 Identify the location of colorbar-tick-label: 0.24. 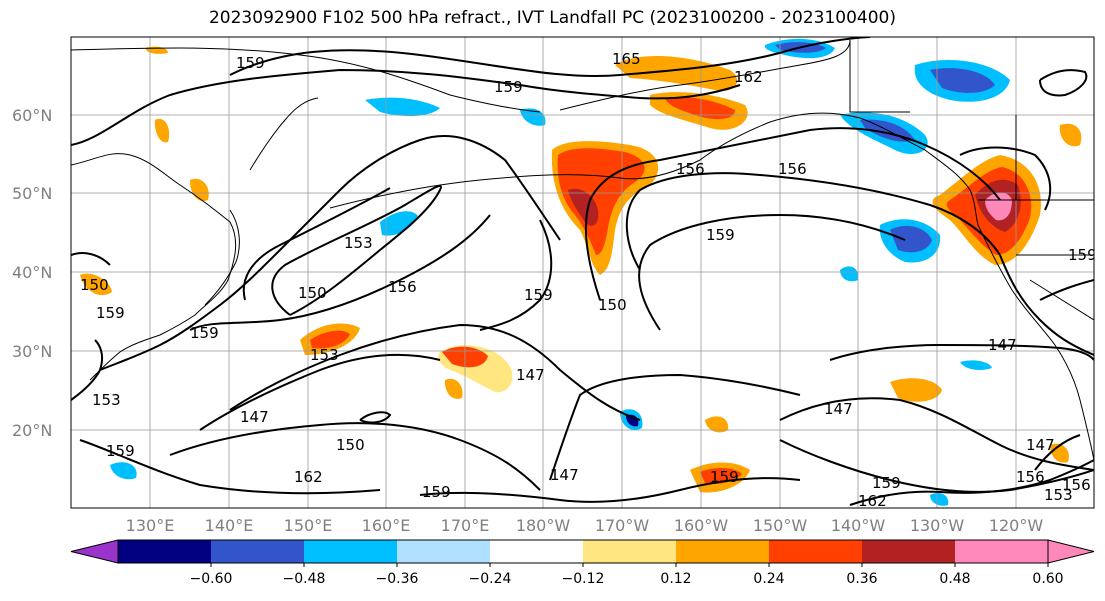
(768, 579).